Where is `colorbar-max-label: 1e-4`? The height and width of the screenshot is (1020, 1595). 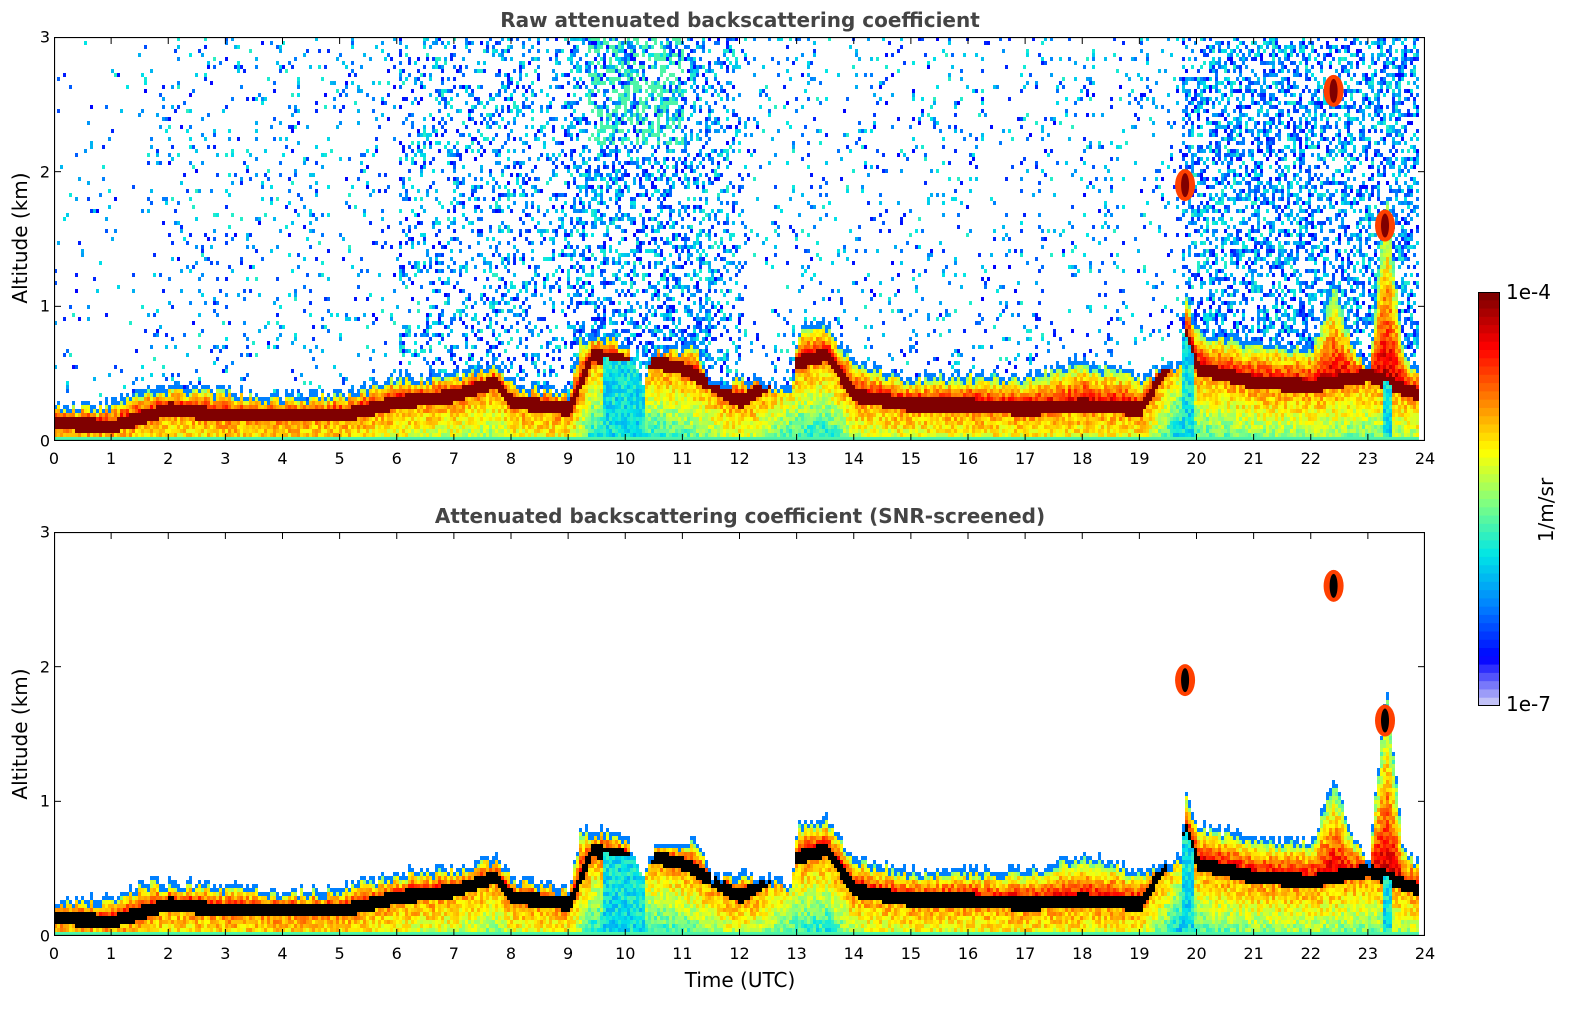
colorbar-max-label: 1e-4 is located at coordinates (1528, 292).